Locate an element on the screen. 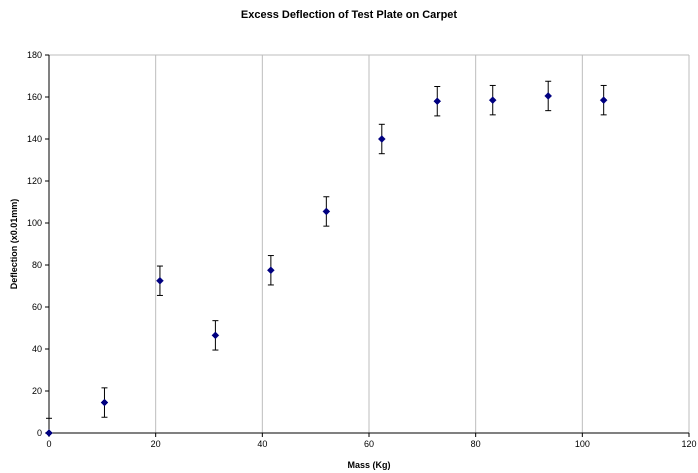 This screenshot has height=473, width=698. y-tick-label-9: 180 is located at coordinates (34, 55).